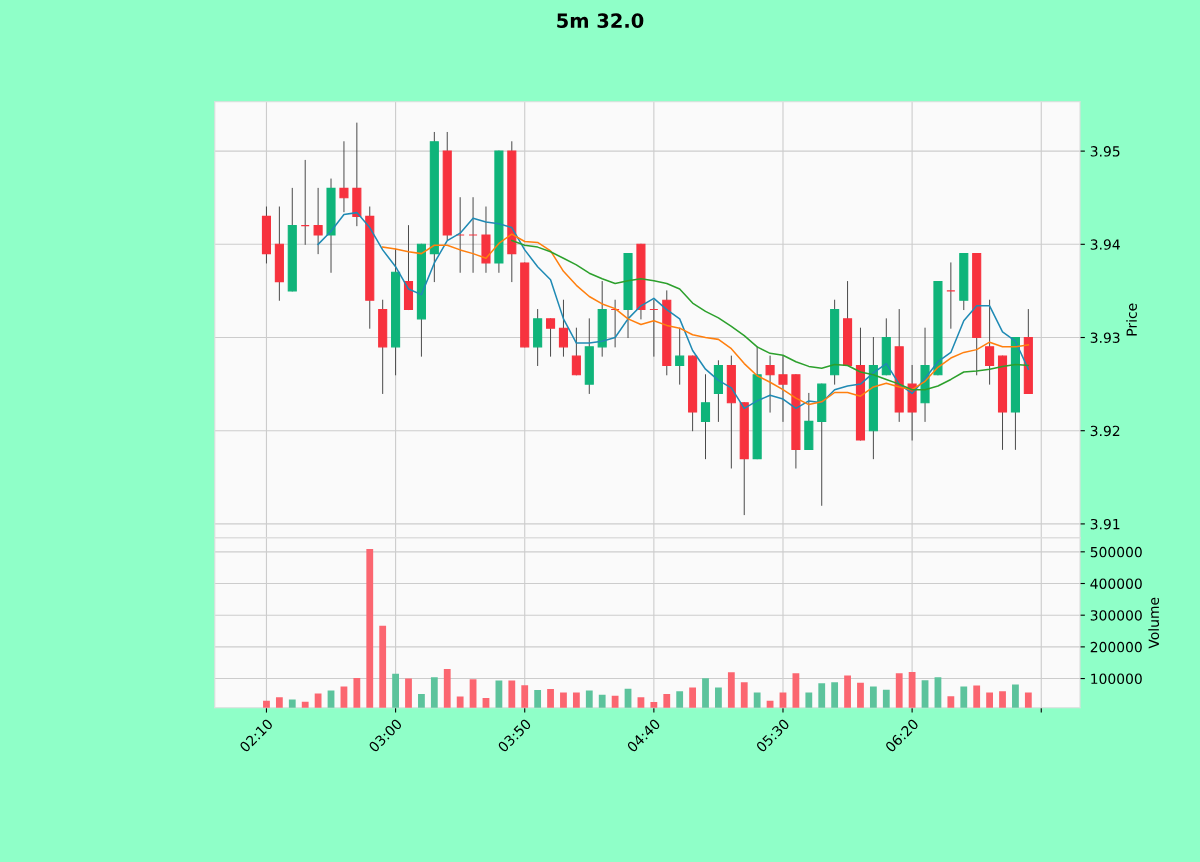 This screenshot has height=862, width=1200. I want to click on y-axis-title: Volume, so click(1154, 623).